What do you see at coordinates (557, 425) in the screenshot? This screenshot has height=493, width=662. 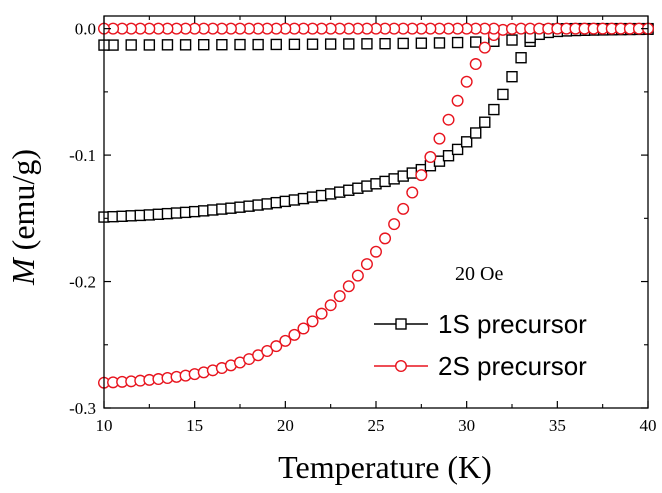 I see `x-tick-label: 35` at bounding box center [557, 425].